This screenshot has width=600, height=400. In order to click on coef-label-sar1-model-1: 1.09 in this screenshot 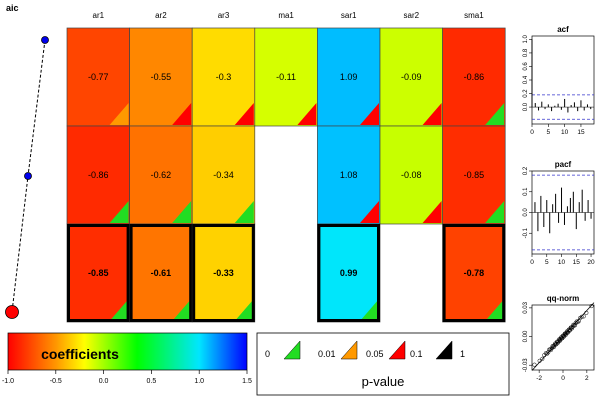, I will do `click(349, 77)`.